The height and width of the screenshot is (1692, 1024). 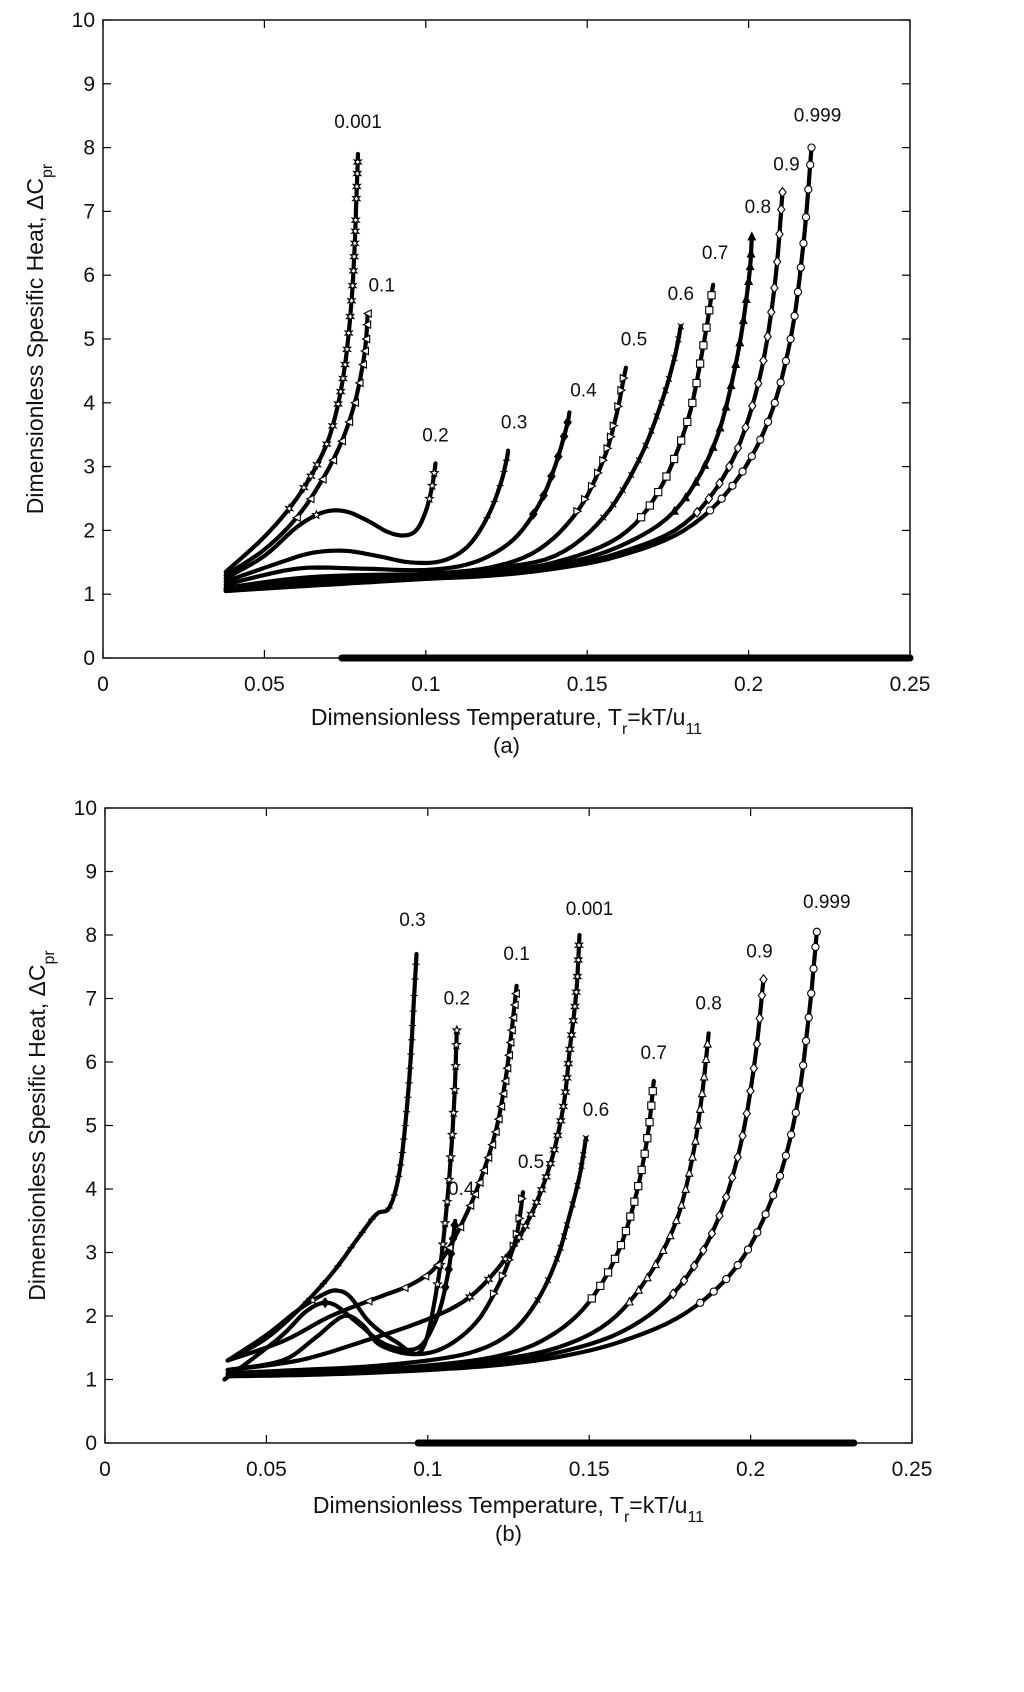 I want to click on y-tick-label: 10, so click(x=83, y=20).